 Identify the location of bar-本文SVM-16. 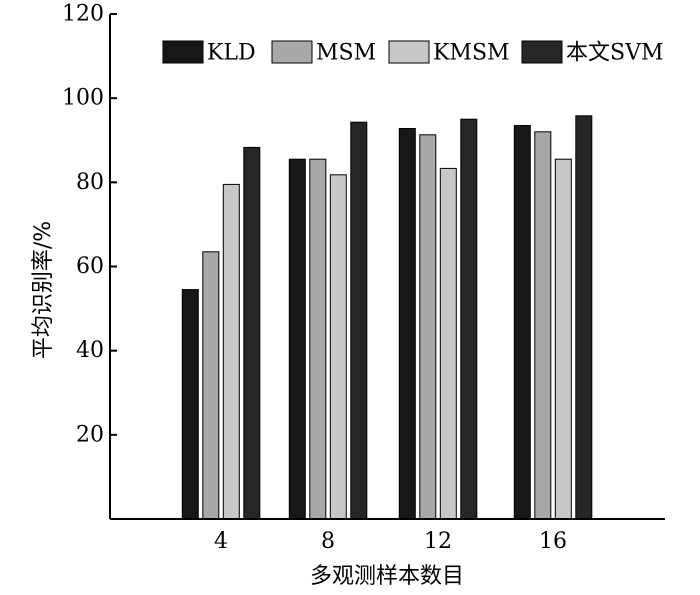
(584, 317).